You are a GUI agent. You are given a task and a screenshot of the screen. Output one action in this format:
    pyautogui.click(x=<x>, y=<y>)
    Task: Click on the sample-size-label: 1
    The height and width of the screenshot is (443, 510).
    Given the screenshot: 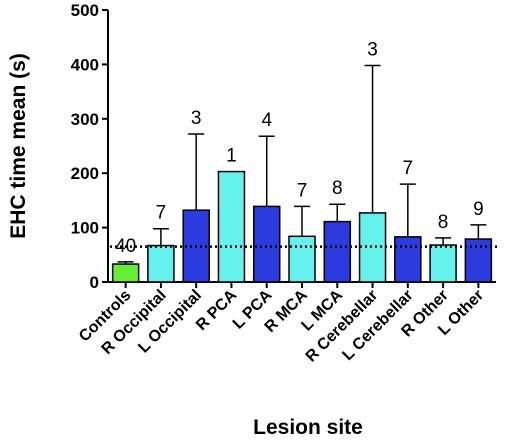 What is the action you would take?
    pyautogui.click(x=231, y=156)
    